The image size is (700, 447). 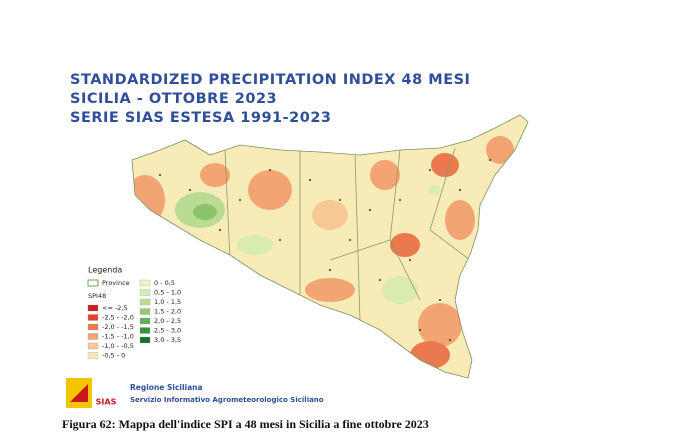 I want to click on legend-label: 3,0 - 3,5, so click(x=167, y=340).